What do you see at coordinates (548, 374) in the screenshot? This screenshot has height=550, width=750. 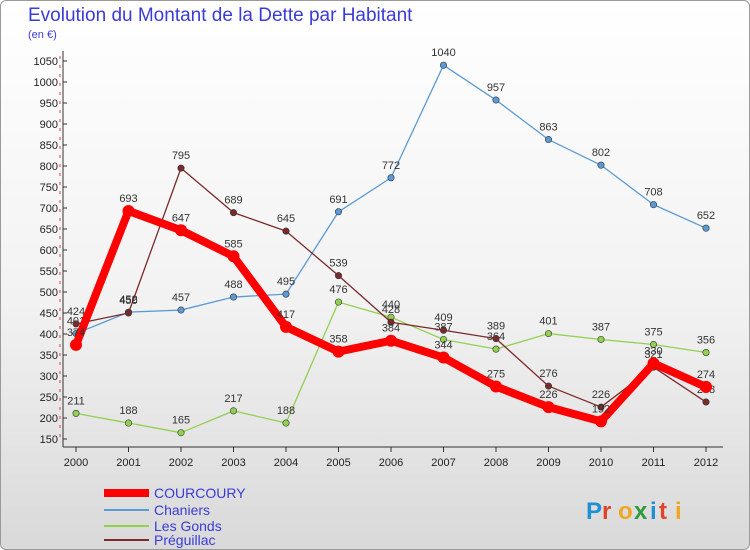 I see `data-label: 276` at bounding box center [548, 374].